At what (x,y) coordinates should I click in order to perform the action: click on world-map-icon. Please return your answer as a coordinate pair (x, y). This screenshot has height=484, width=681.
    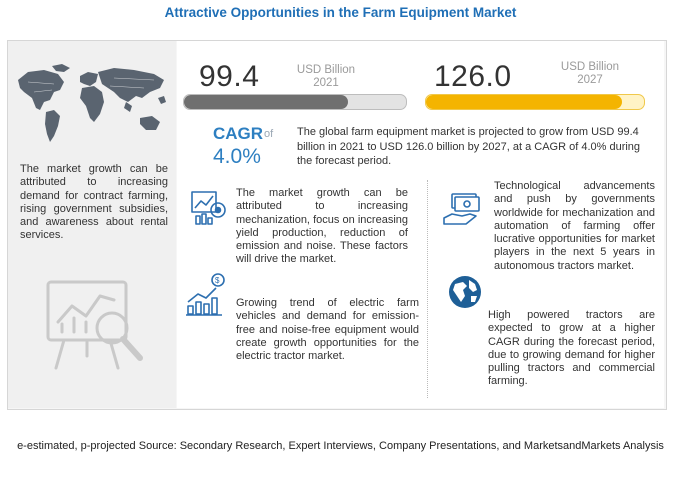
    Looking at the image, I should click on (92, 103).